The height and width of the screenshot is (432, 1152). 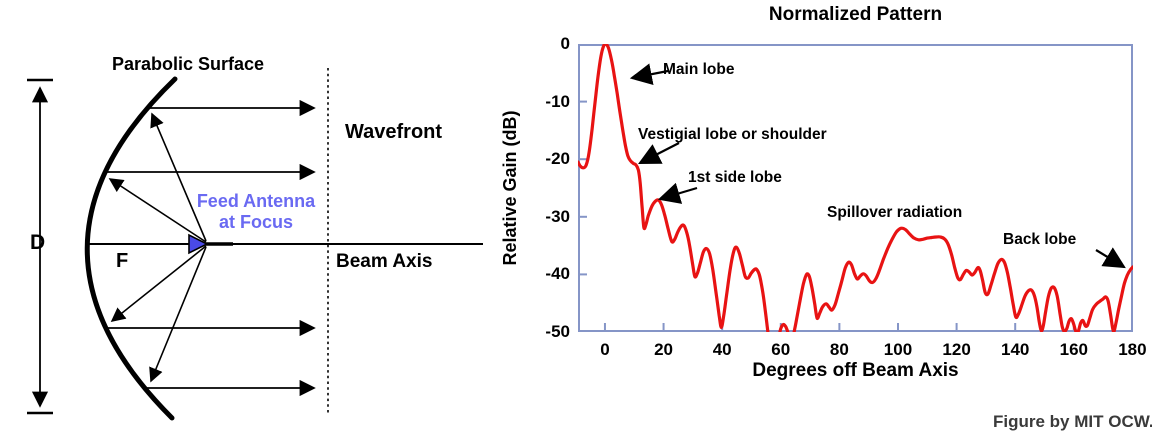 I want to click on main-lobe-arrow, so click(x=649, y=74).